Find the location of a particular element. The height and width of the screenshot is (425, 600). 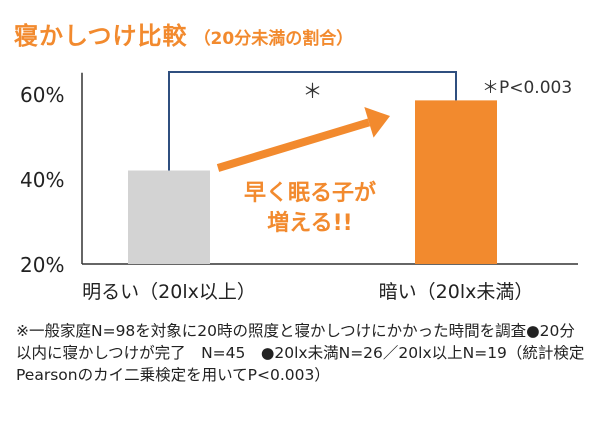

annotation-text: 早く眠る子が is located at coordinates (310, 193).